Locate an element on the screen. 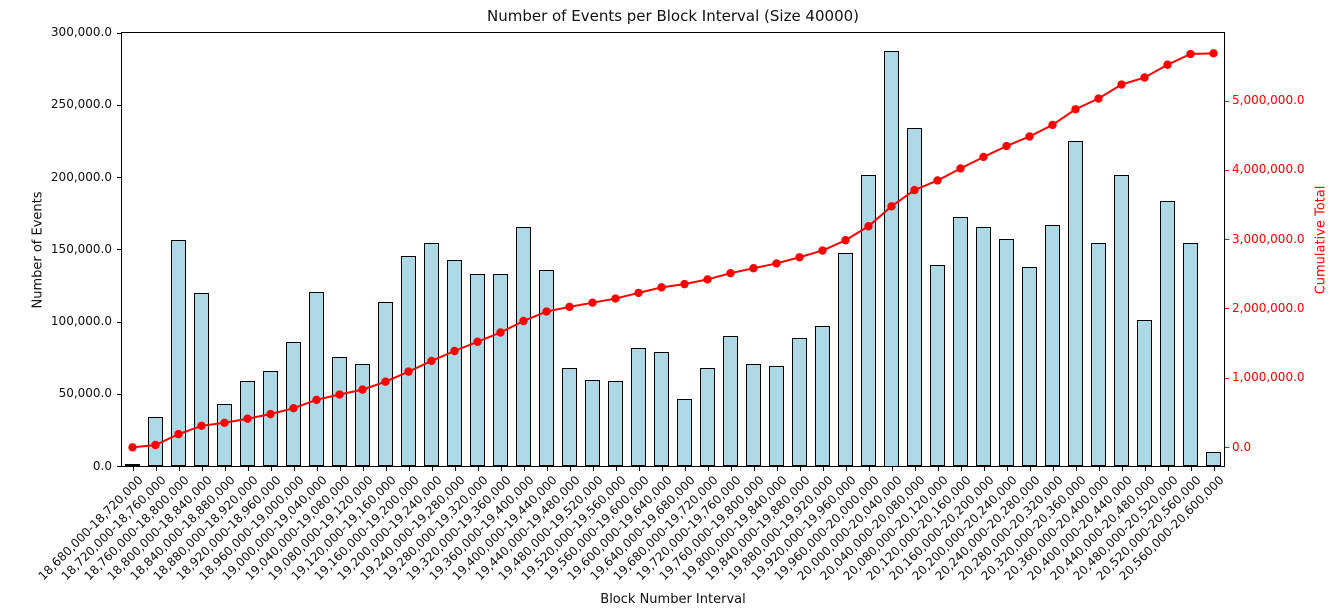 The width and height of the screenshot is (1336, 615). right-tick-label: 3,000,000.0 is located at coordinates (1268, 238).